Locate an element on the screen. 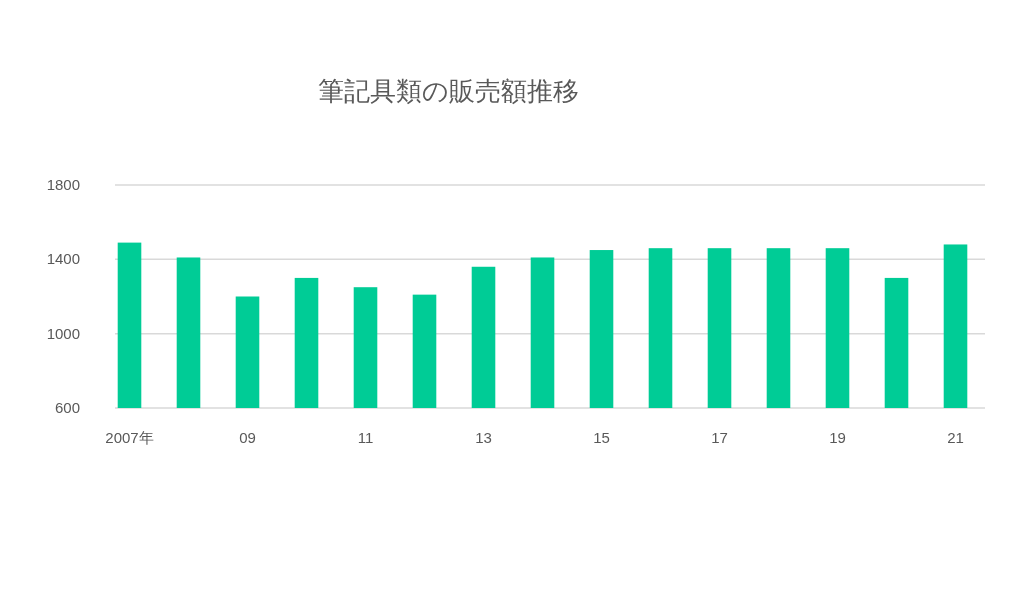 The height and width of the screenshot is (613, 1023). y-tick-label: 1800 is located at coordinates (63, 184).